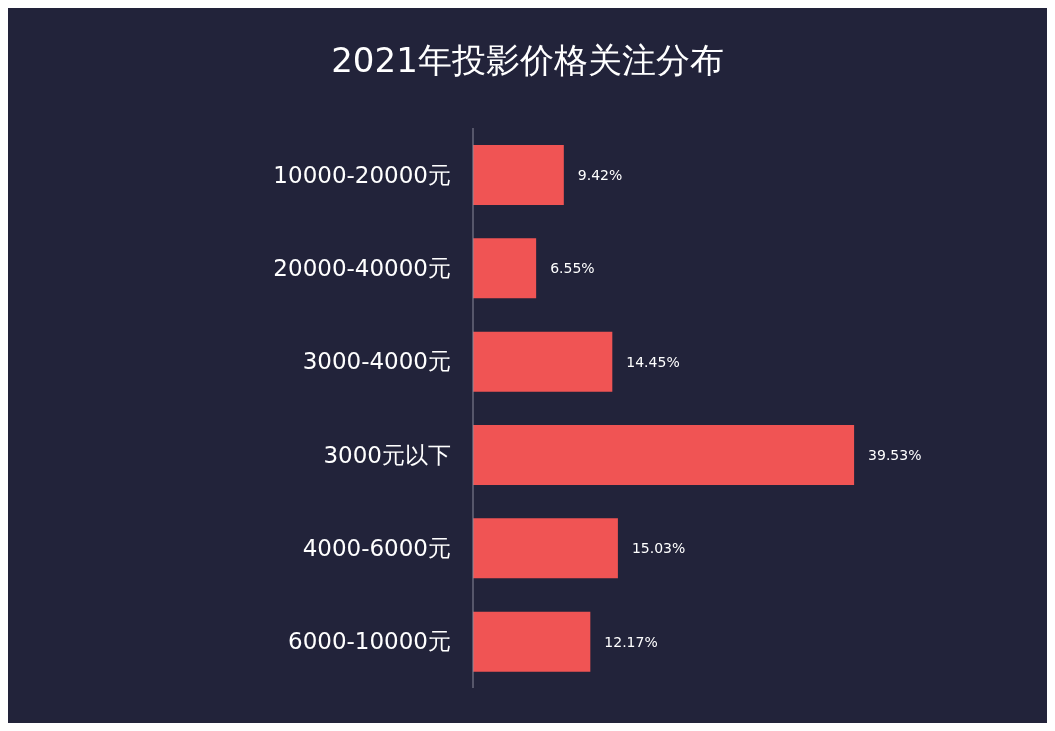 This screenshot has height=731, width=1055. Describe the element at coordinates (600, 174) in the screenshot. I see `data-label: 9.42%` at that location.